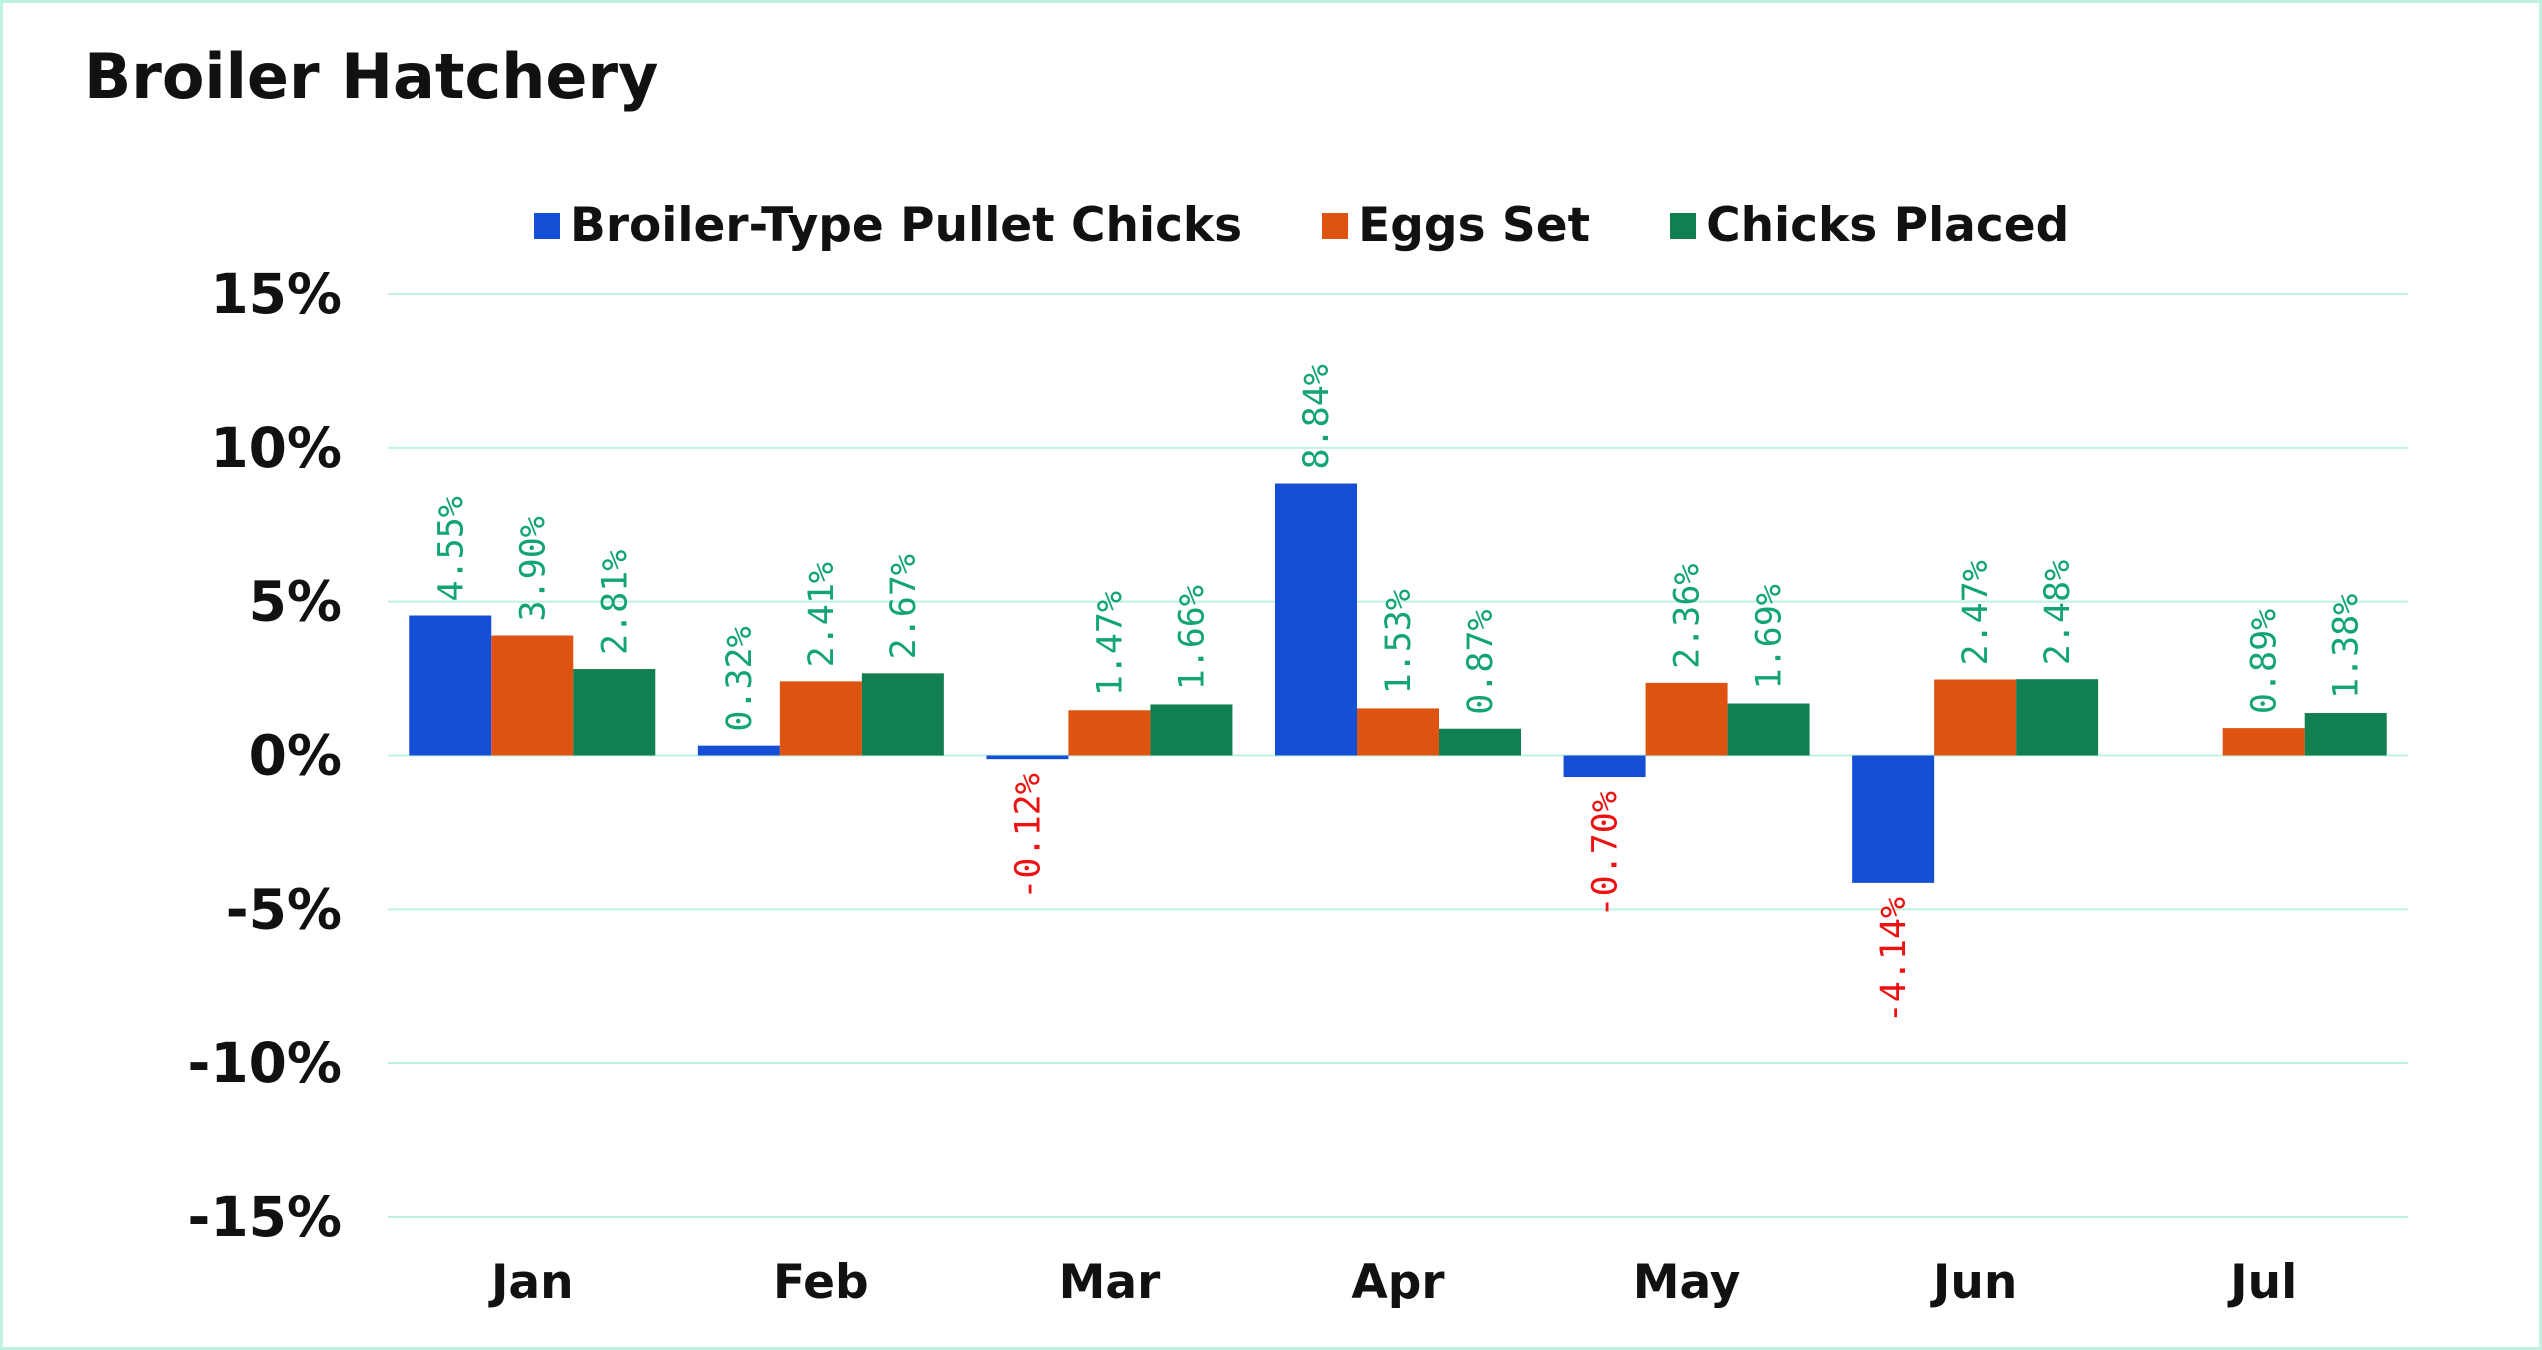 The height and width of the screenshot is (1350, 2542). Describe the element at coordinates (1683, 225) in the screenshot. I see `legend-swatch-chicks-placed` at that location.